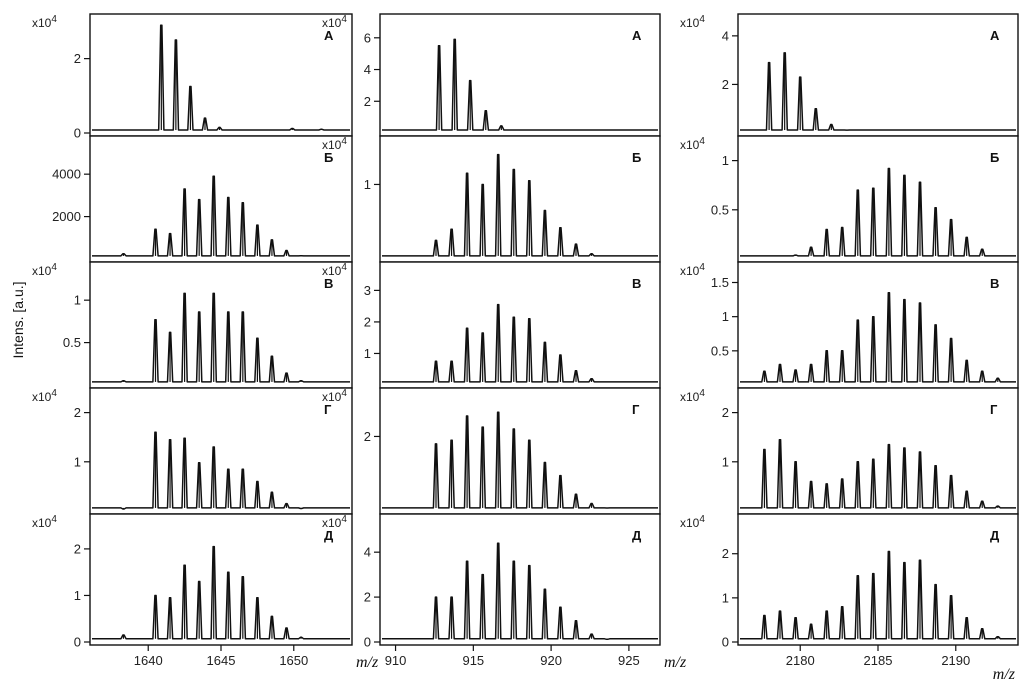 Image resolution: width=1032 pixels, height=696 pixels. I want to click on x-tick-label: 1640, so click(148, 660).